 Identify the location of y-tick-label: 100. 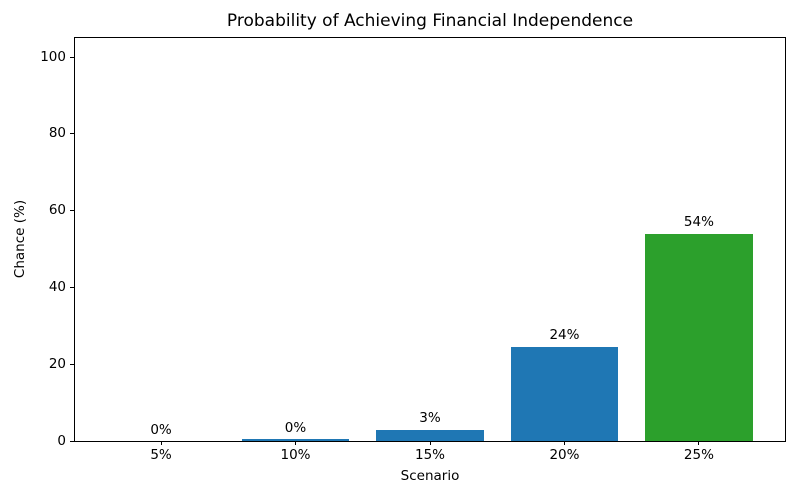
(53, 56).